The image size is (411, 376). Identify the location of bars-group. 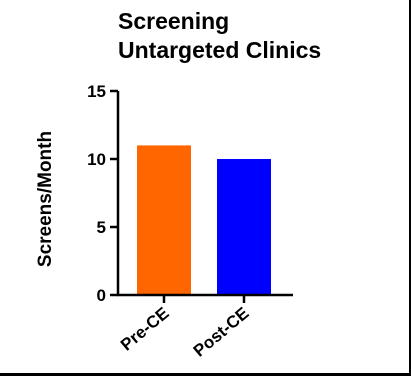
(204, 220).